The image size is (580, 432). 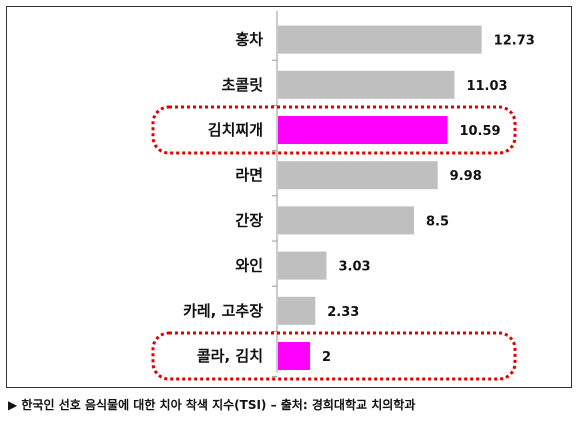 What do you see at coordinates (249, 175) in the screenshot?
I see `category-label-4: 라면` at bounding box center [249, 175].